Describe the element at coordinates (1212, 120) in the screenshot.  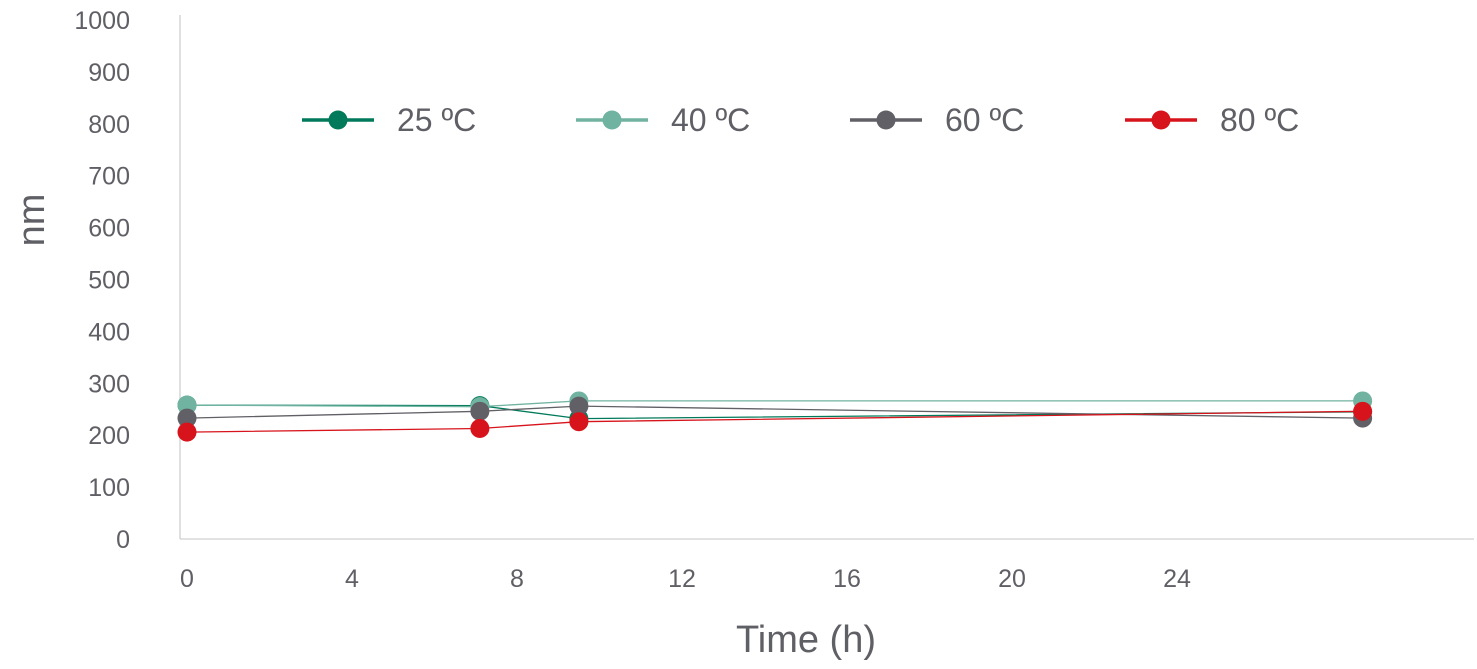
I see `legend-item: 80 ºC` at that location.